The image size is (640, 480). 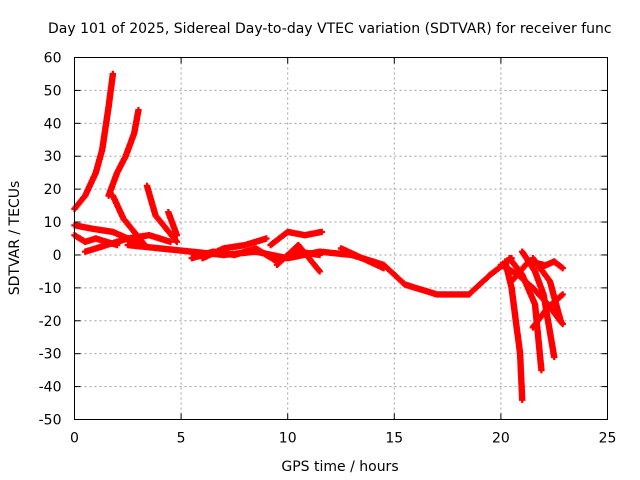 I want to click on x-tick-label: 5, so click(x=181, y=439).